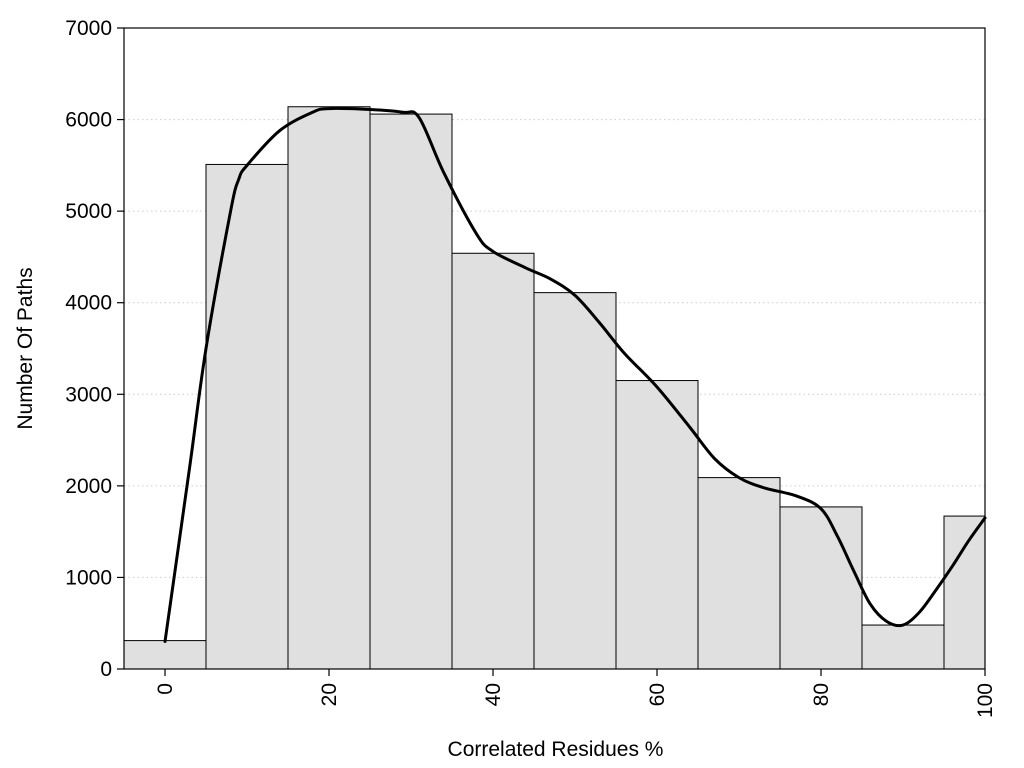 The height and width of the screenshot is (768, 1024). I want to click on x-axis-title: Correlated Residues %, so click(556, 749).